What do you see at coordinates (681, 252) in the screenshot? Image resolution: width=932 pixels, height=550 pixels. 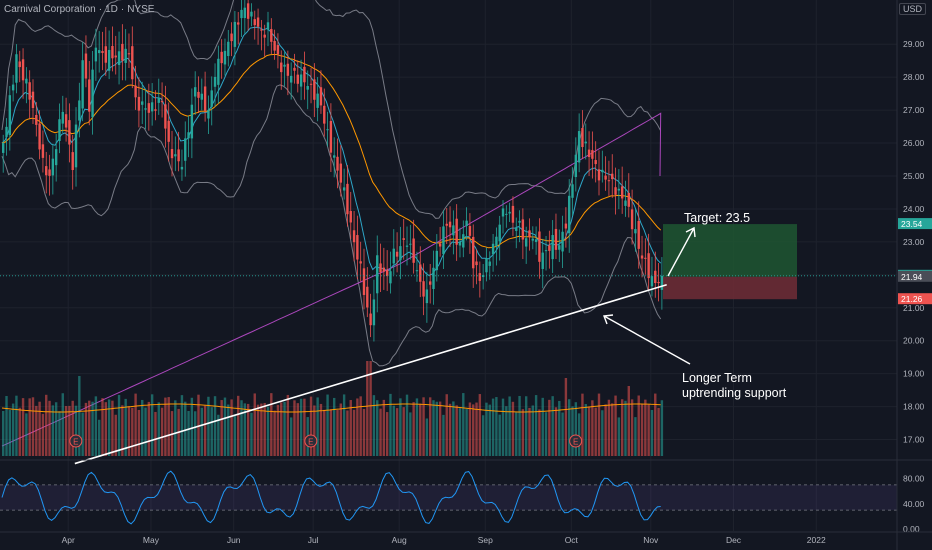 I see `target-arrow` at bounding box center [681, 252].